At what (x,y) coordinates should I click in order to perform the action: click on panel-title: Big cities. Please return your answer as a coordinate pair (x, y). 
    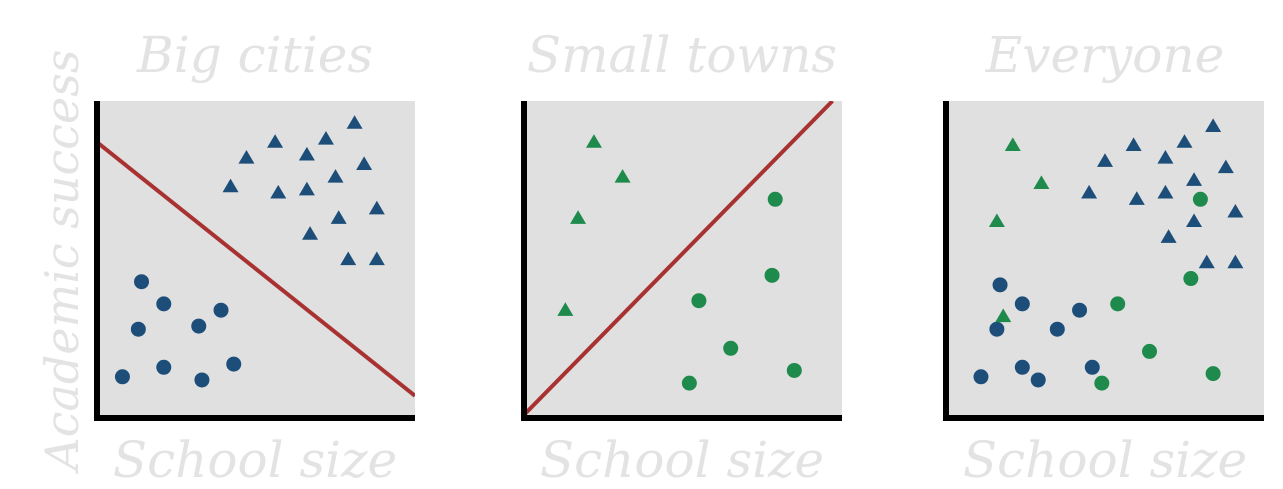
    Looking at the image, I should click on (254, 55).